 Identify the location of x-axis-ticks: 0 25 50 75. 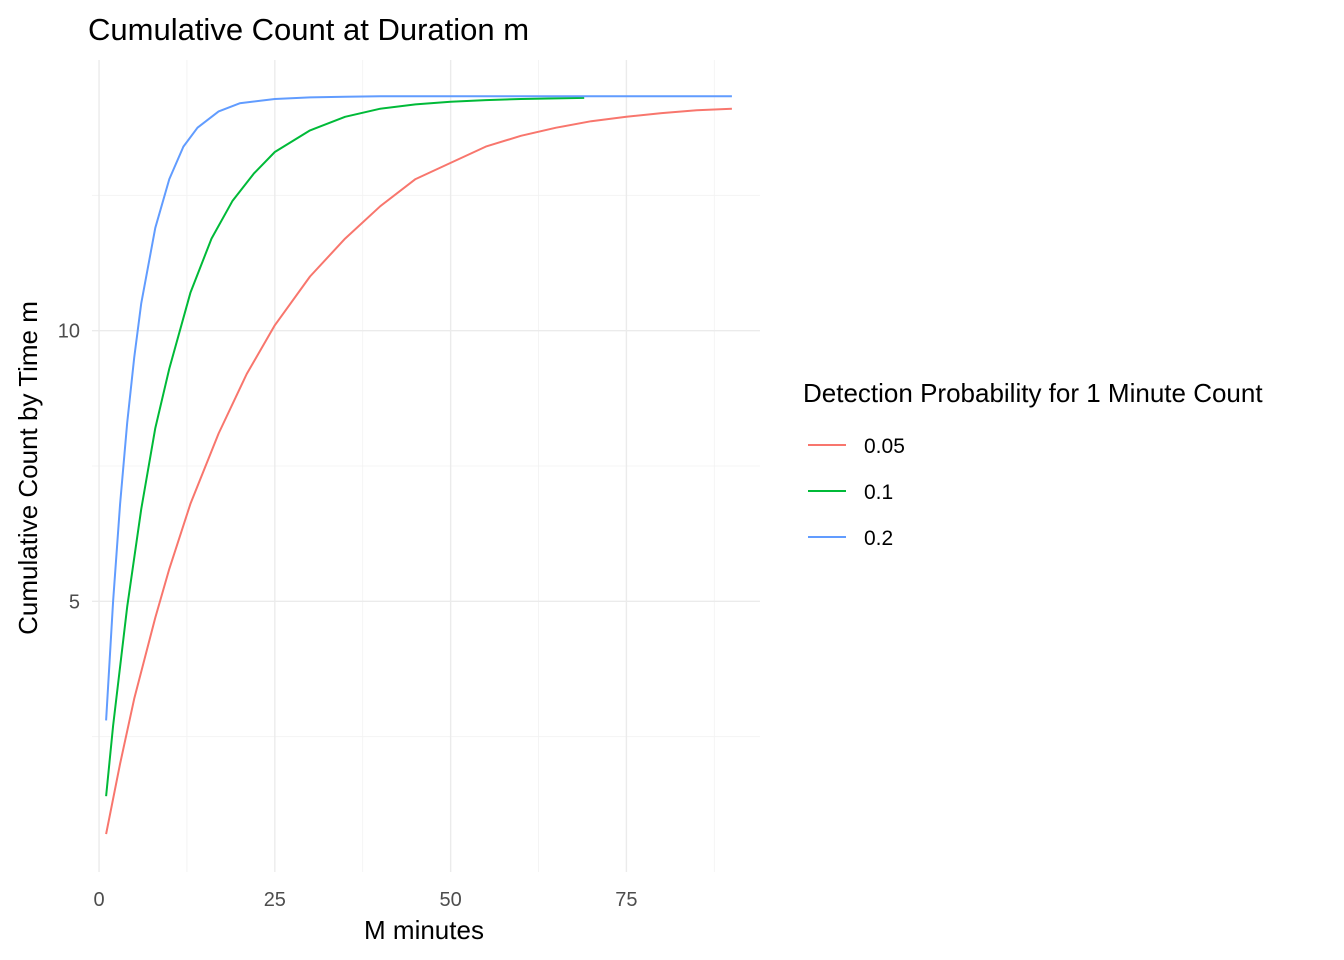
(365, 900).